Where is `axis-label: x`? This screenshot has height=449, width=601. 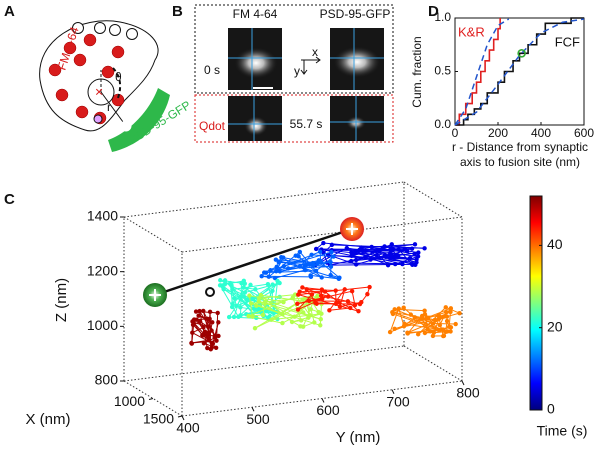 axis-label: x is located at coordinates (315, 52).